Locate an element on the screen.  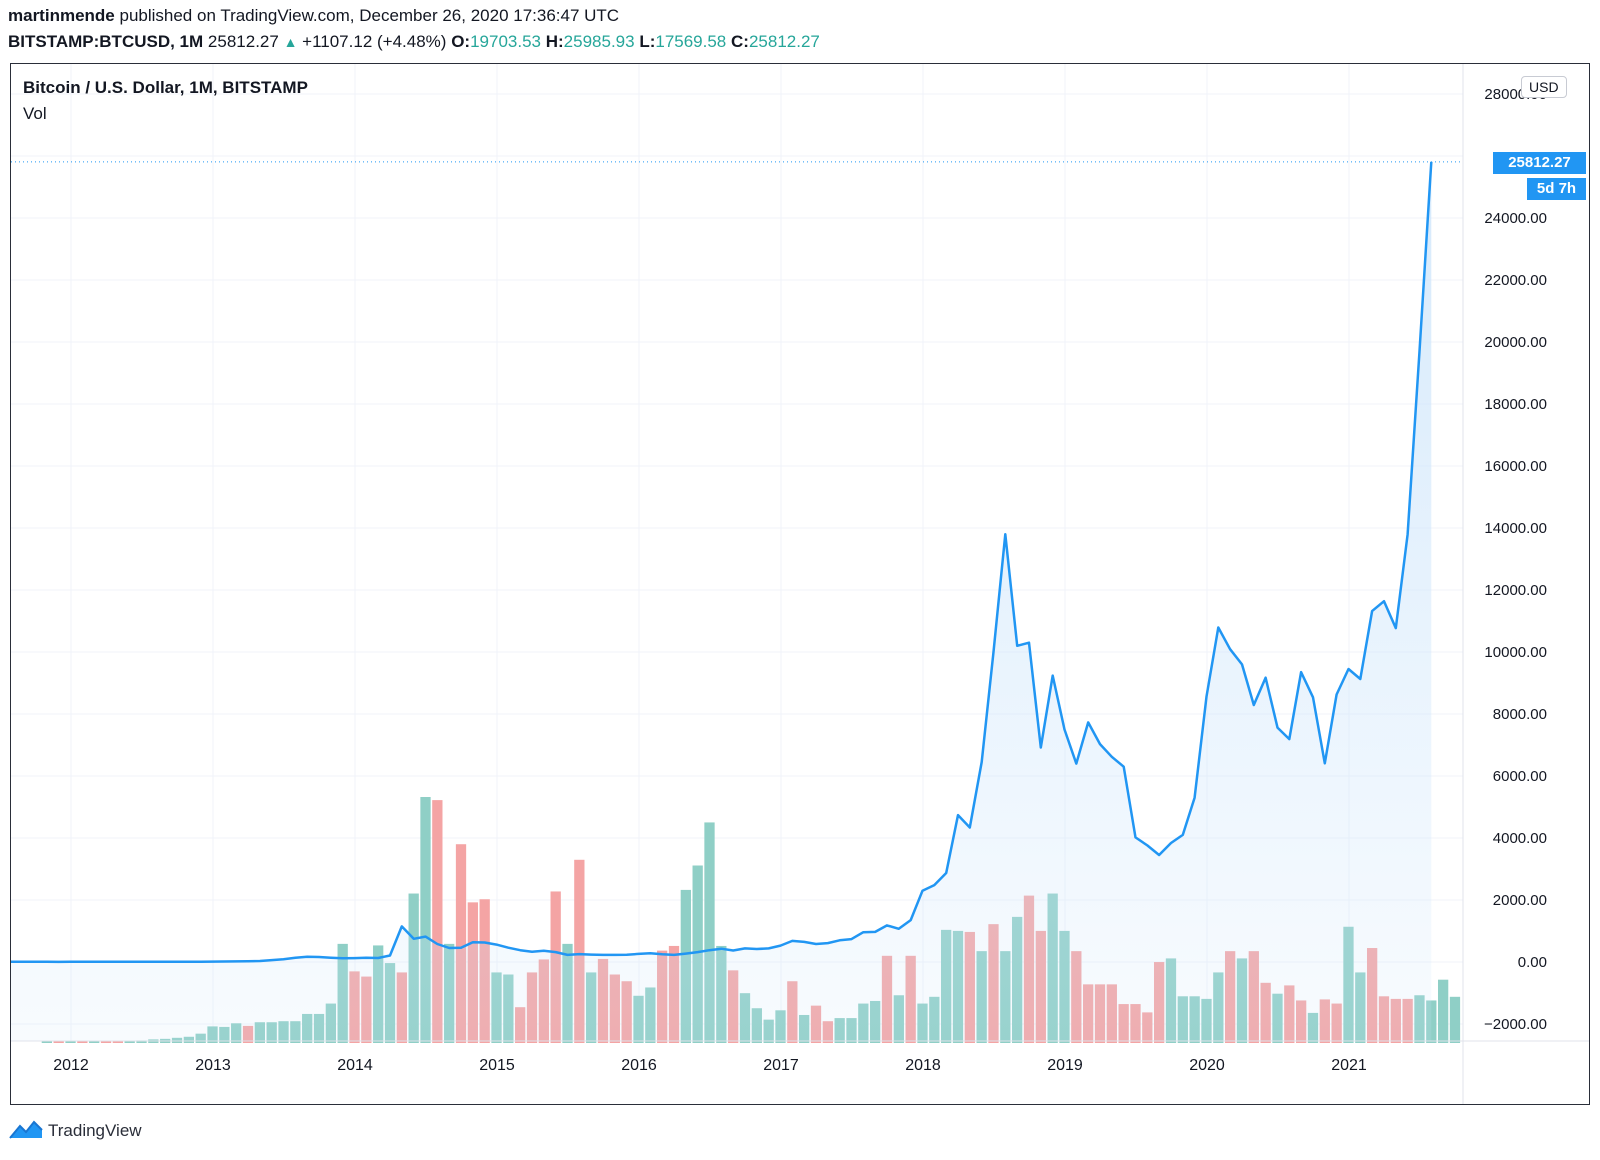
x-tick-label: 2018 is located at coordinates (923, 1065).